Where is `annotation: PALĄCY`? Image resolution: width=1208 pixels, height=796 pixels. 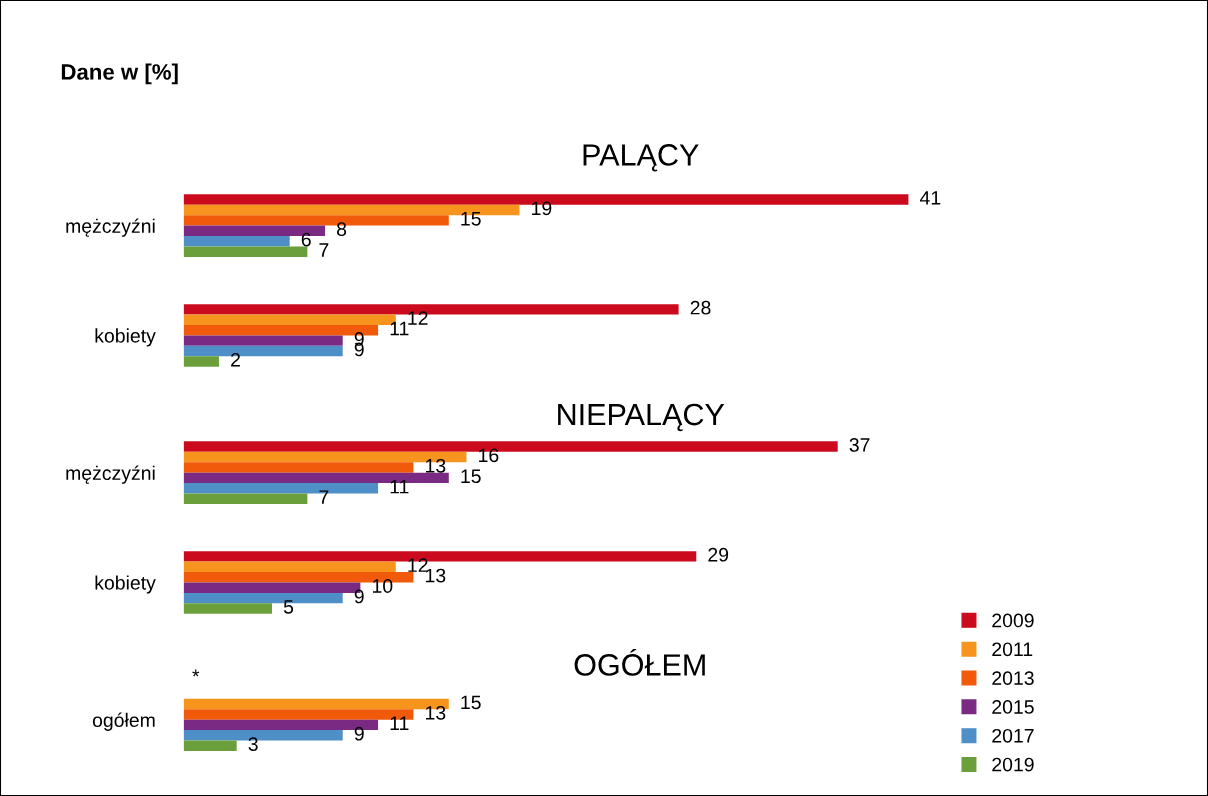
annotation: PALĄCY is located at coordinates (641, 158).